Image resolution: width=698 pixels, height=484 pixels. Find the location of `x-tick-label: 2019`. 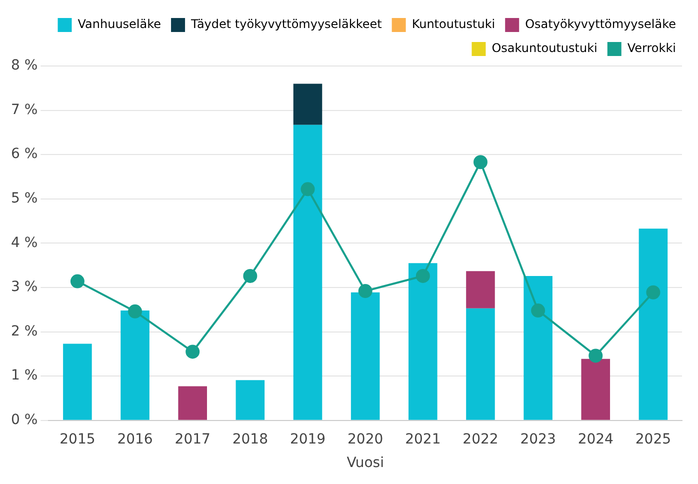

x-tick-label: 2019 is located at coordinates (308, 439).